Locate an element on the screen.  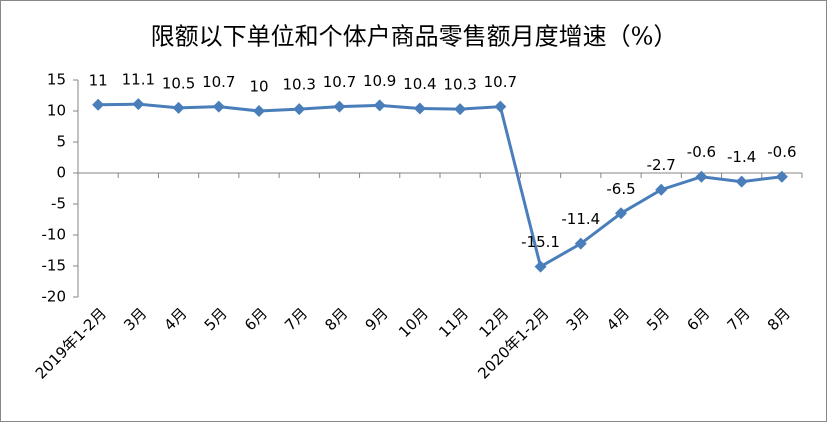
data-label: -6.5 is located at coordinates (620, 189).